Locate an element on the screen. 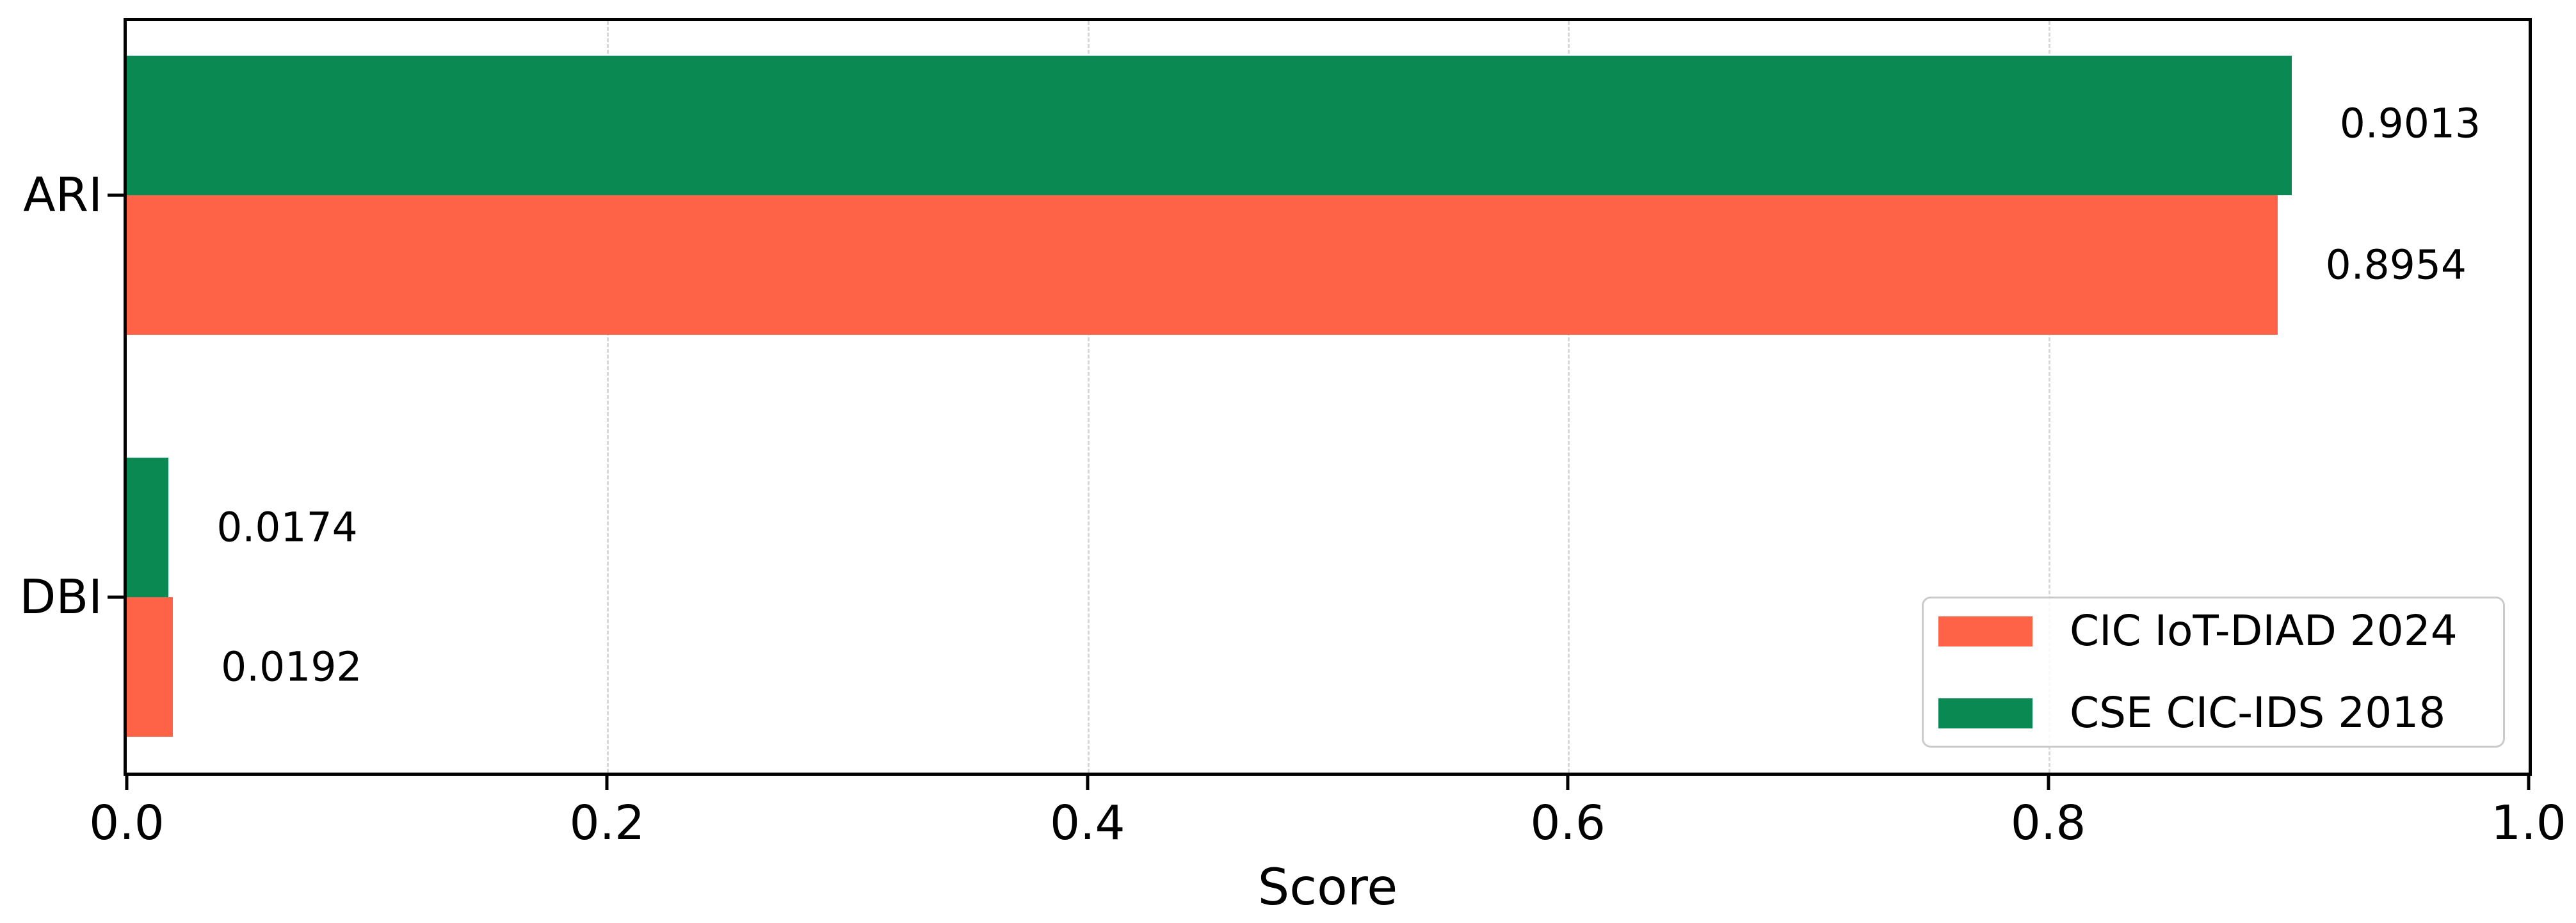 This screenshot has width=2576, height=923. legend-swatch-orange is located at coordinates (1985, 631).